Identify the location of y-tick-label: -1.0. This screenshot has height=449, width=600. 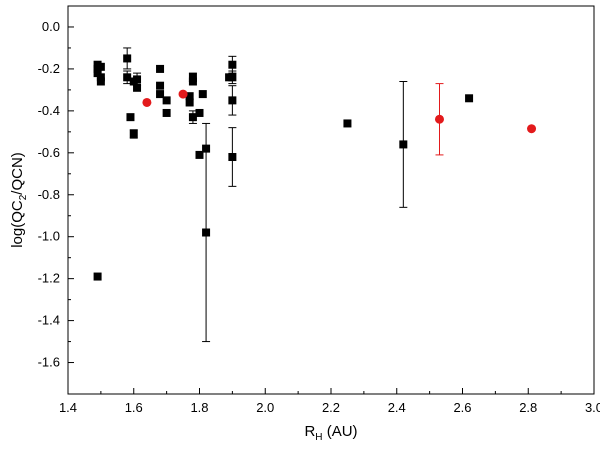
(49, 236).